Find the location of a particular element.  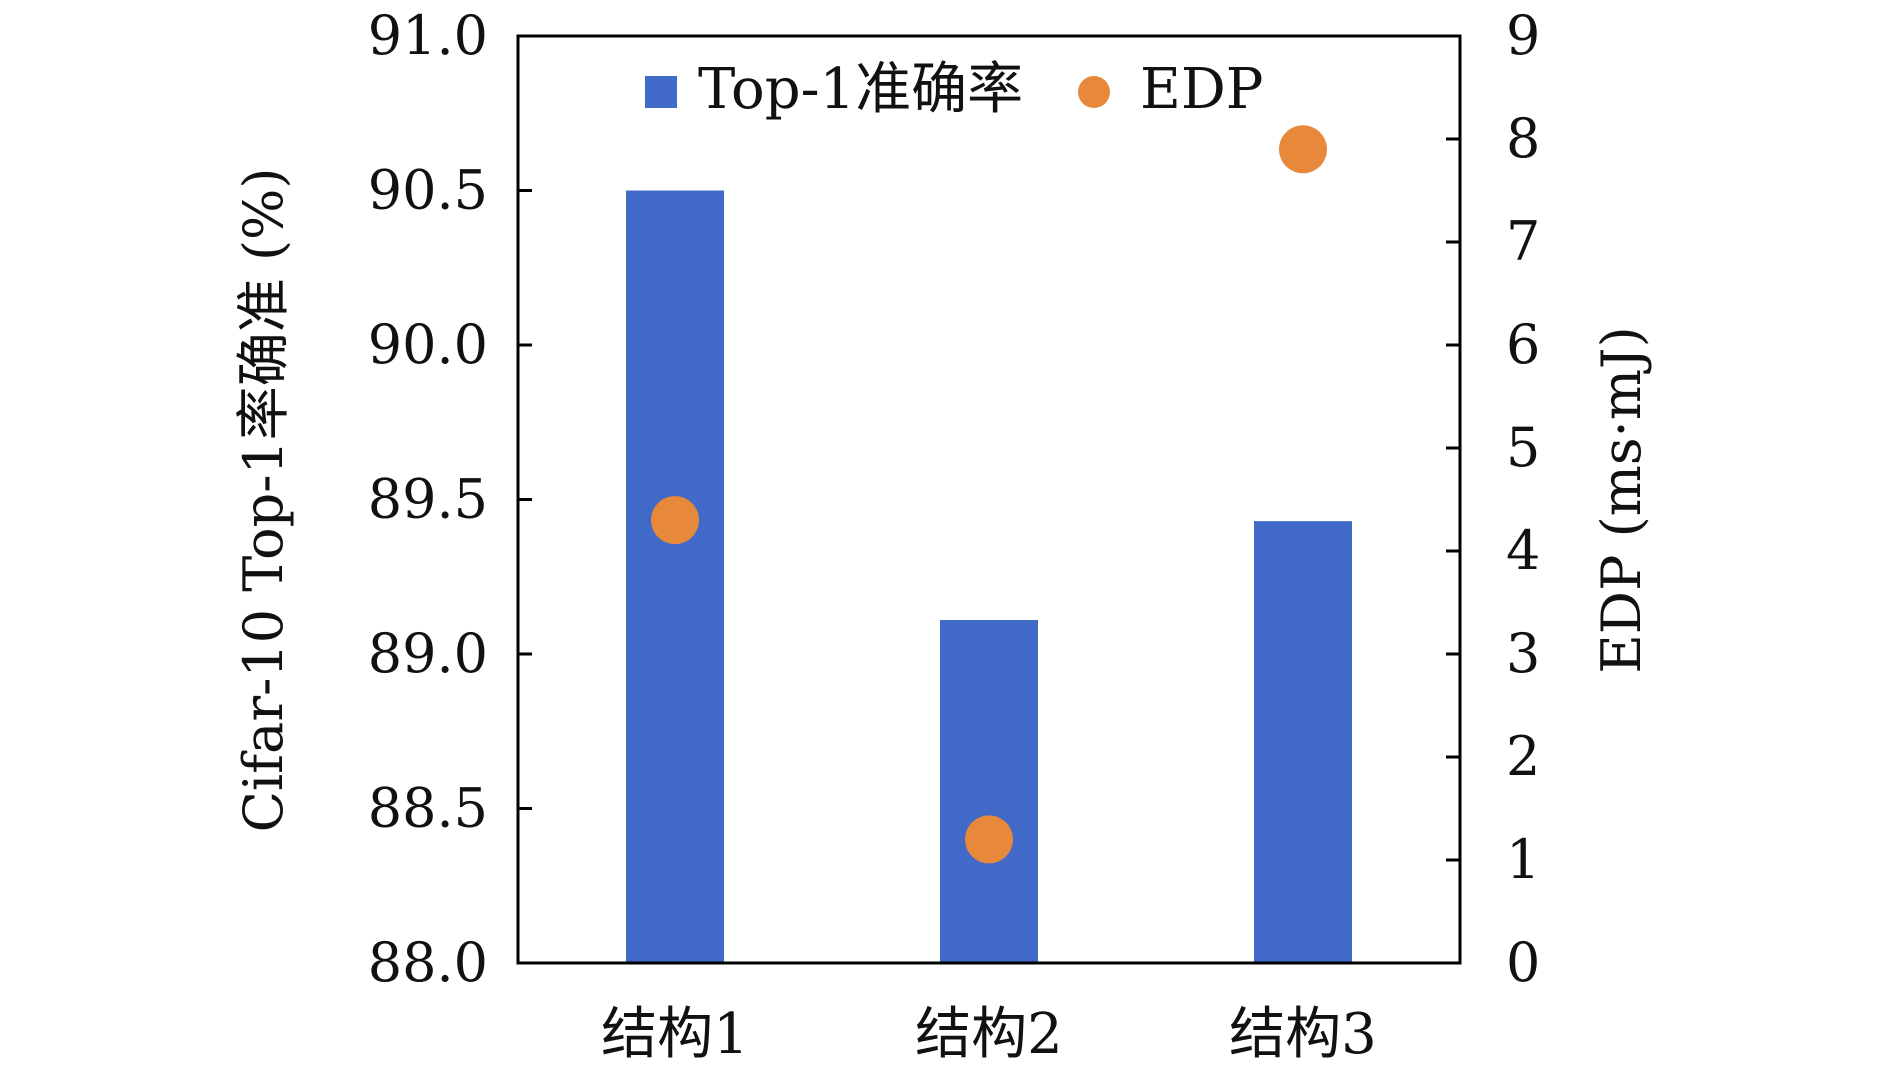

left-tick-label: 88.0 is located at coordinates (428, 962).